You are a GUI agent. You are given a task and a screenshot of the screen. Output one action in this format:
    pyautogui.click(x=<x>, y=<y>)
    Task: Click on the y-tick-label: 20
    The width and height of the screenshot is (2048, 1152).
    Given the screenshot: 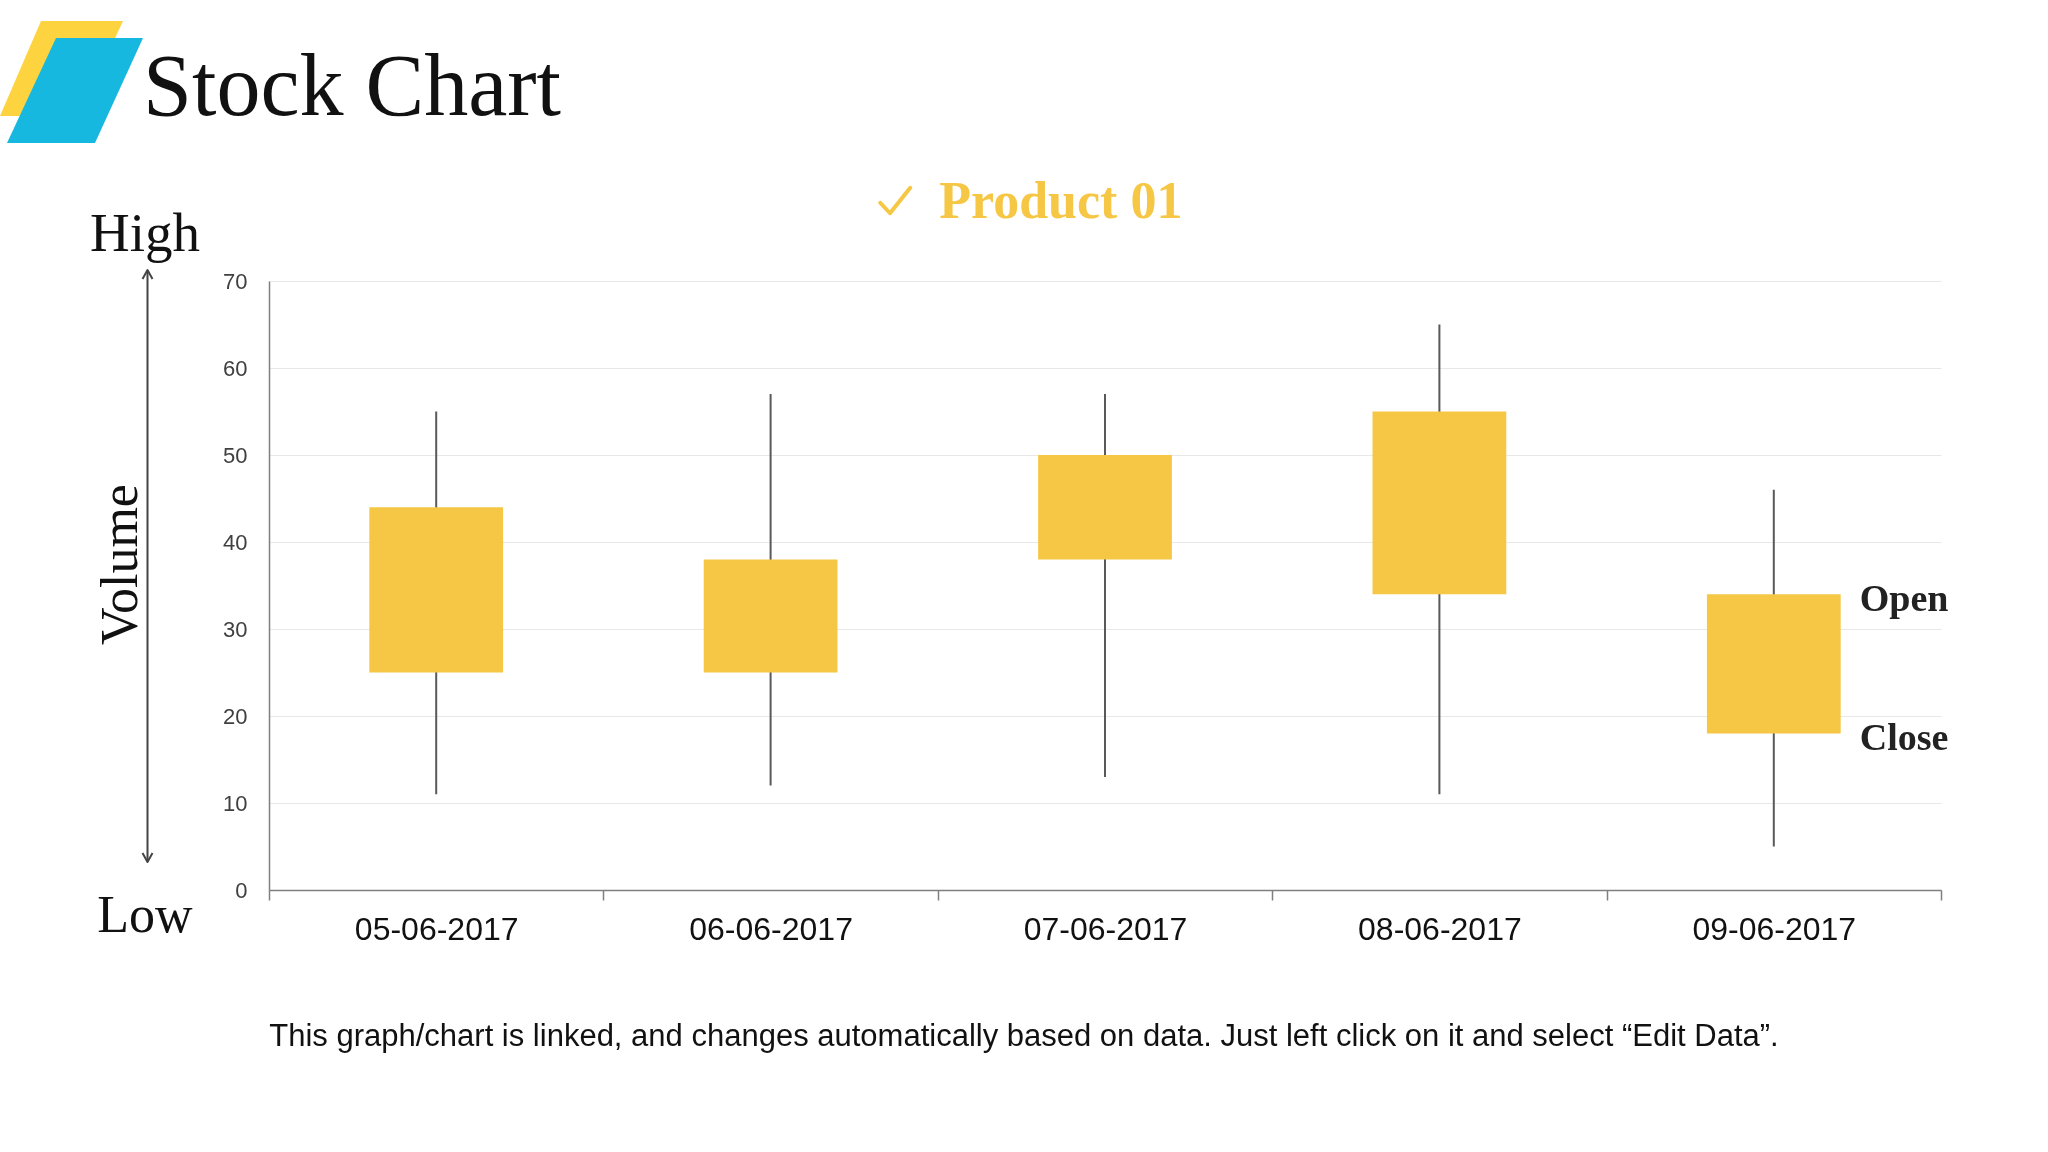 What is the action you would take?
    pyautogui.click(x=235, y=716)
    